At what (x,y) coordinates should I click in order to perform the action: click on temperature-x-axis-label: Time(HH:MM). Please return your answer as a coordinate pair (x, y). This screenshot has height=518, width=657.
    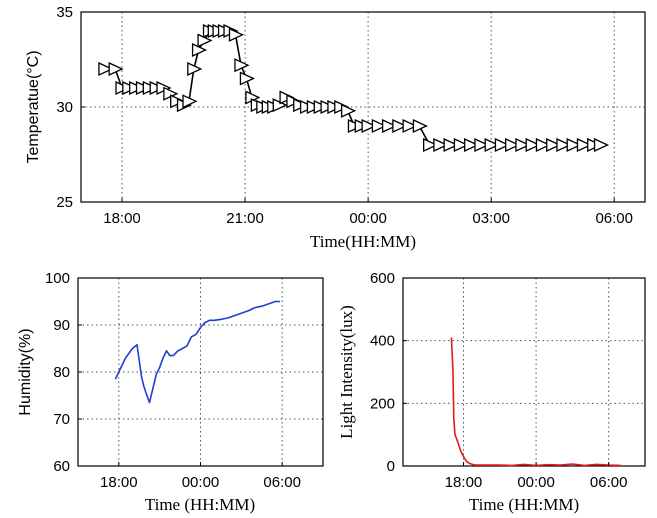
    Looking at the image, I should click on (363, 241).